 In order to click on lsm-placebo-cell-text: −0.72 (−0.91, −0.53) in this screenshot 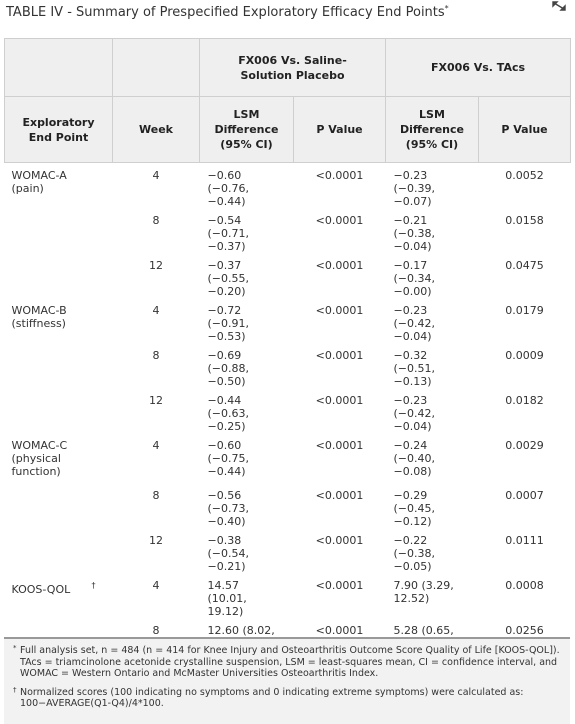, I will do `click(228, 323)`.